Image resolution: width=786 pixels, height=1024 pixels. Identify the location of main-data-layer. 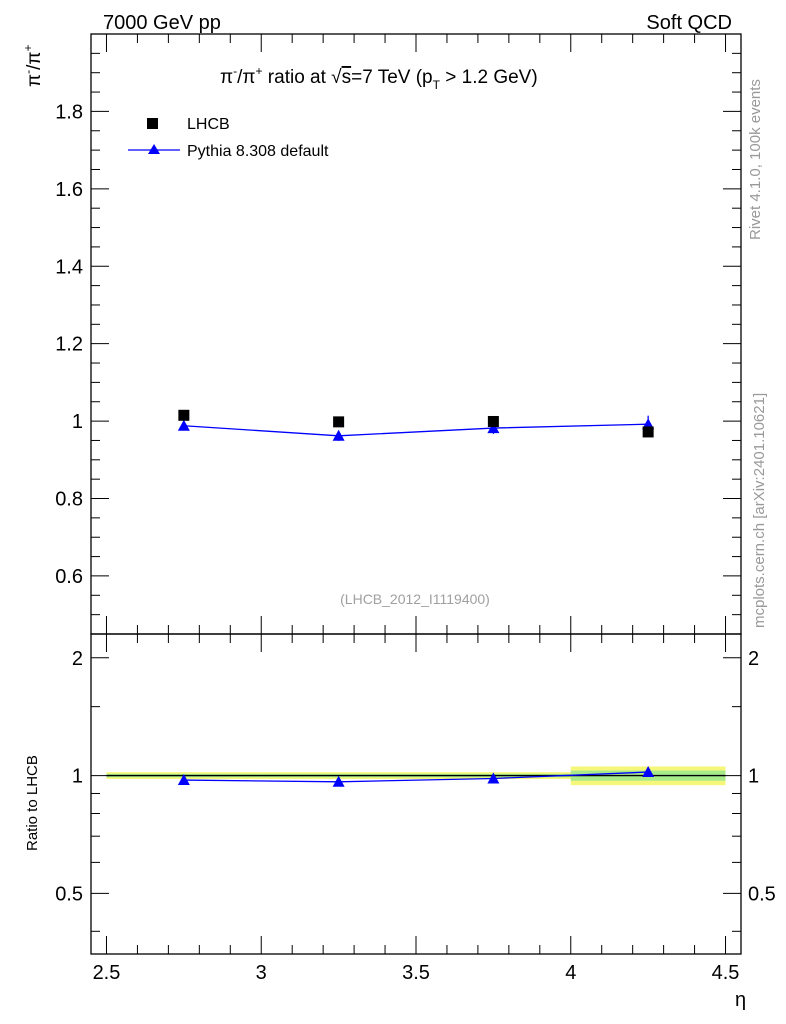
(416, 425).